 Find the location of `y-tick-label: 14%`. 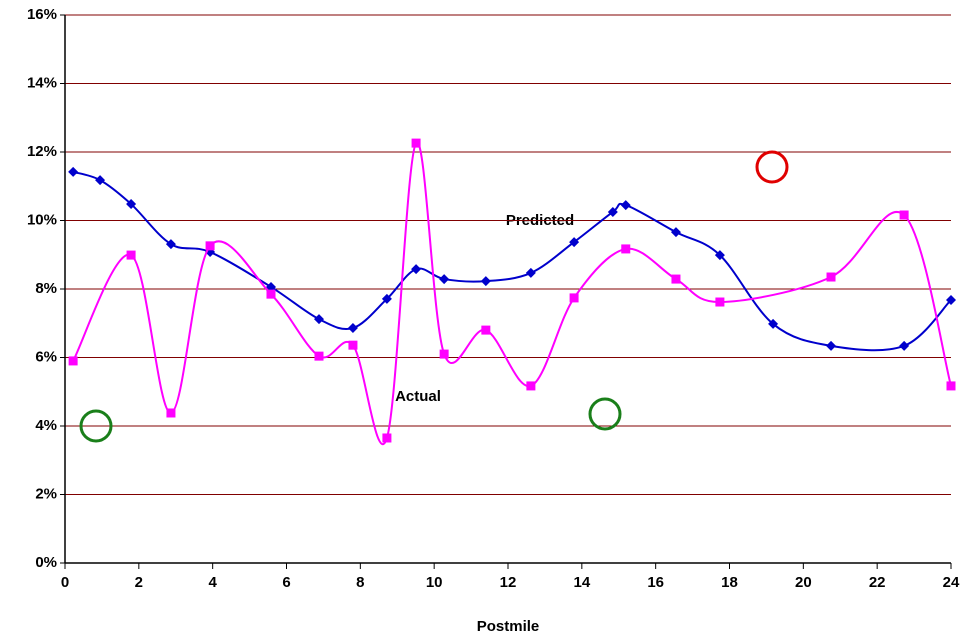

y-tick-label: 14% is located at coordinates (42, 82).